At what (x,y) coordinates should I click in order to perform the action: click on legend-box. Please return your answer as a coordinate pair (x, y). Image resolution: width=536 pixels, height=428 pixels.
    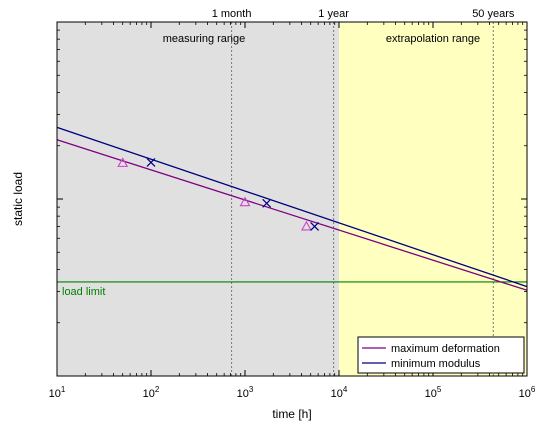
    Looking at the image, I should click on (441, 355).